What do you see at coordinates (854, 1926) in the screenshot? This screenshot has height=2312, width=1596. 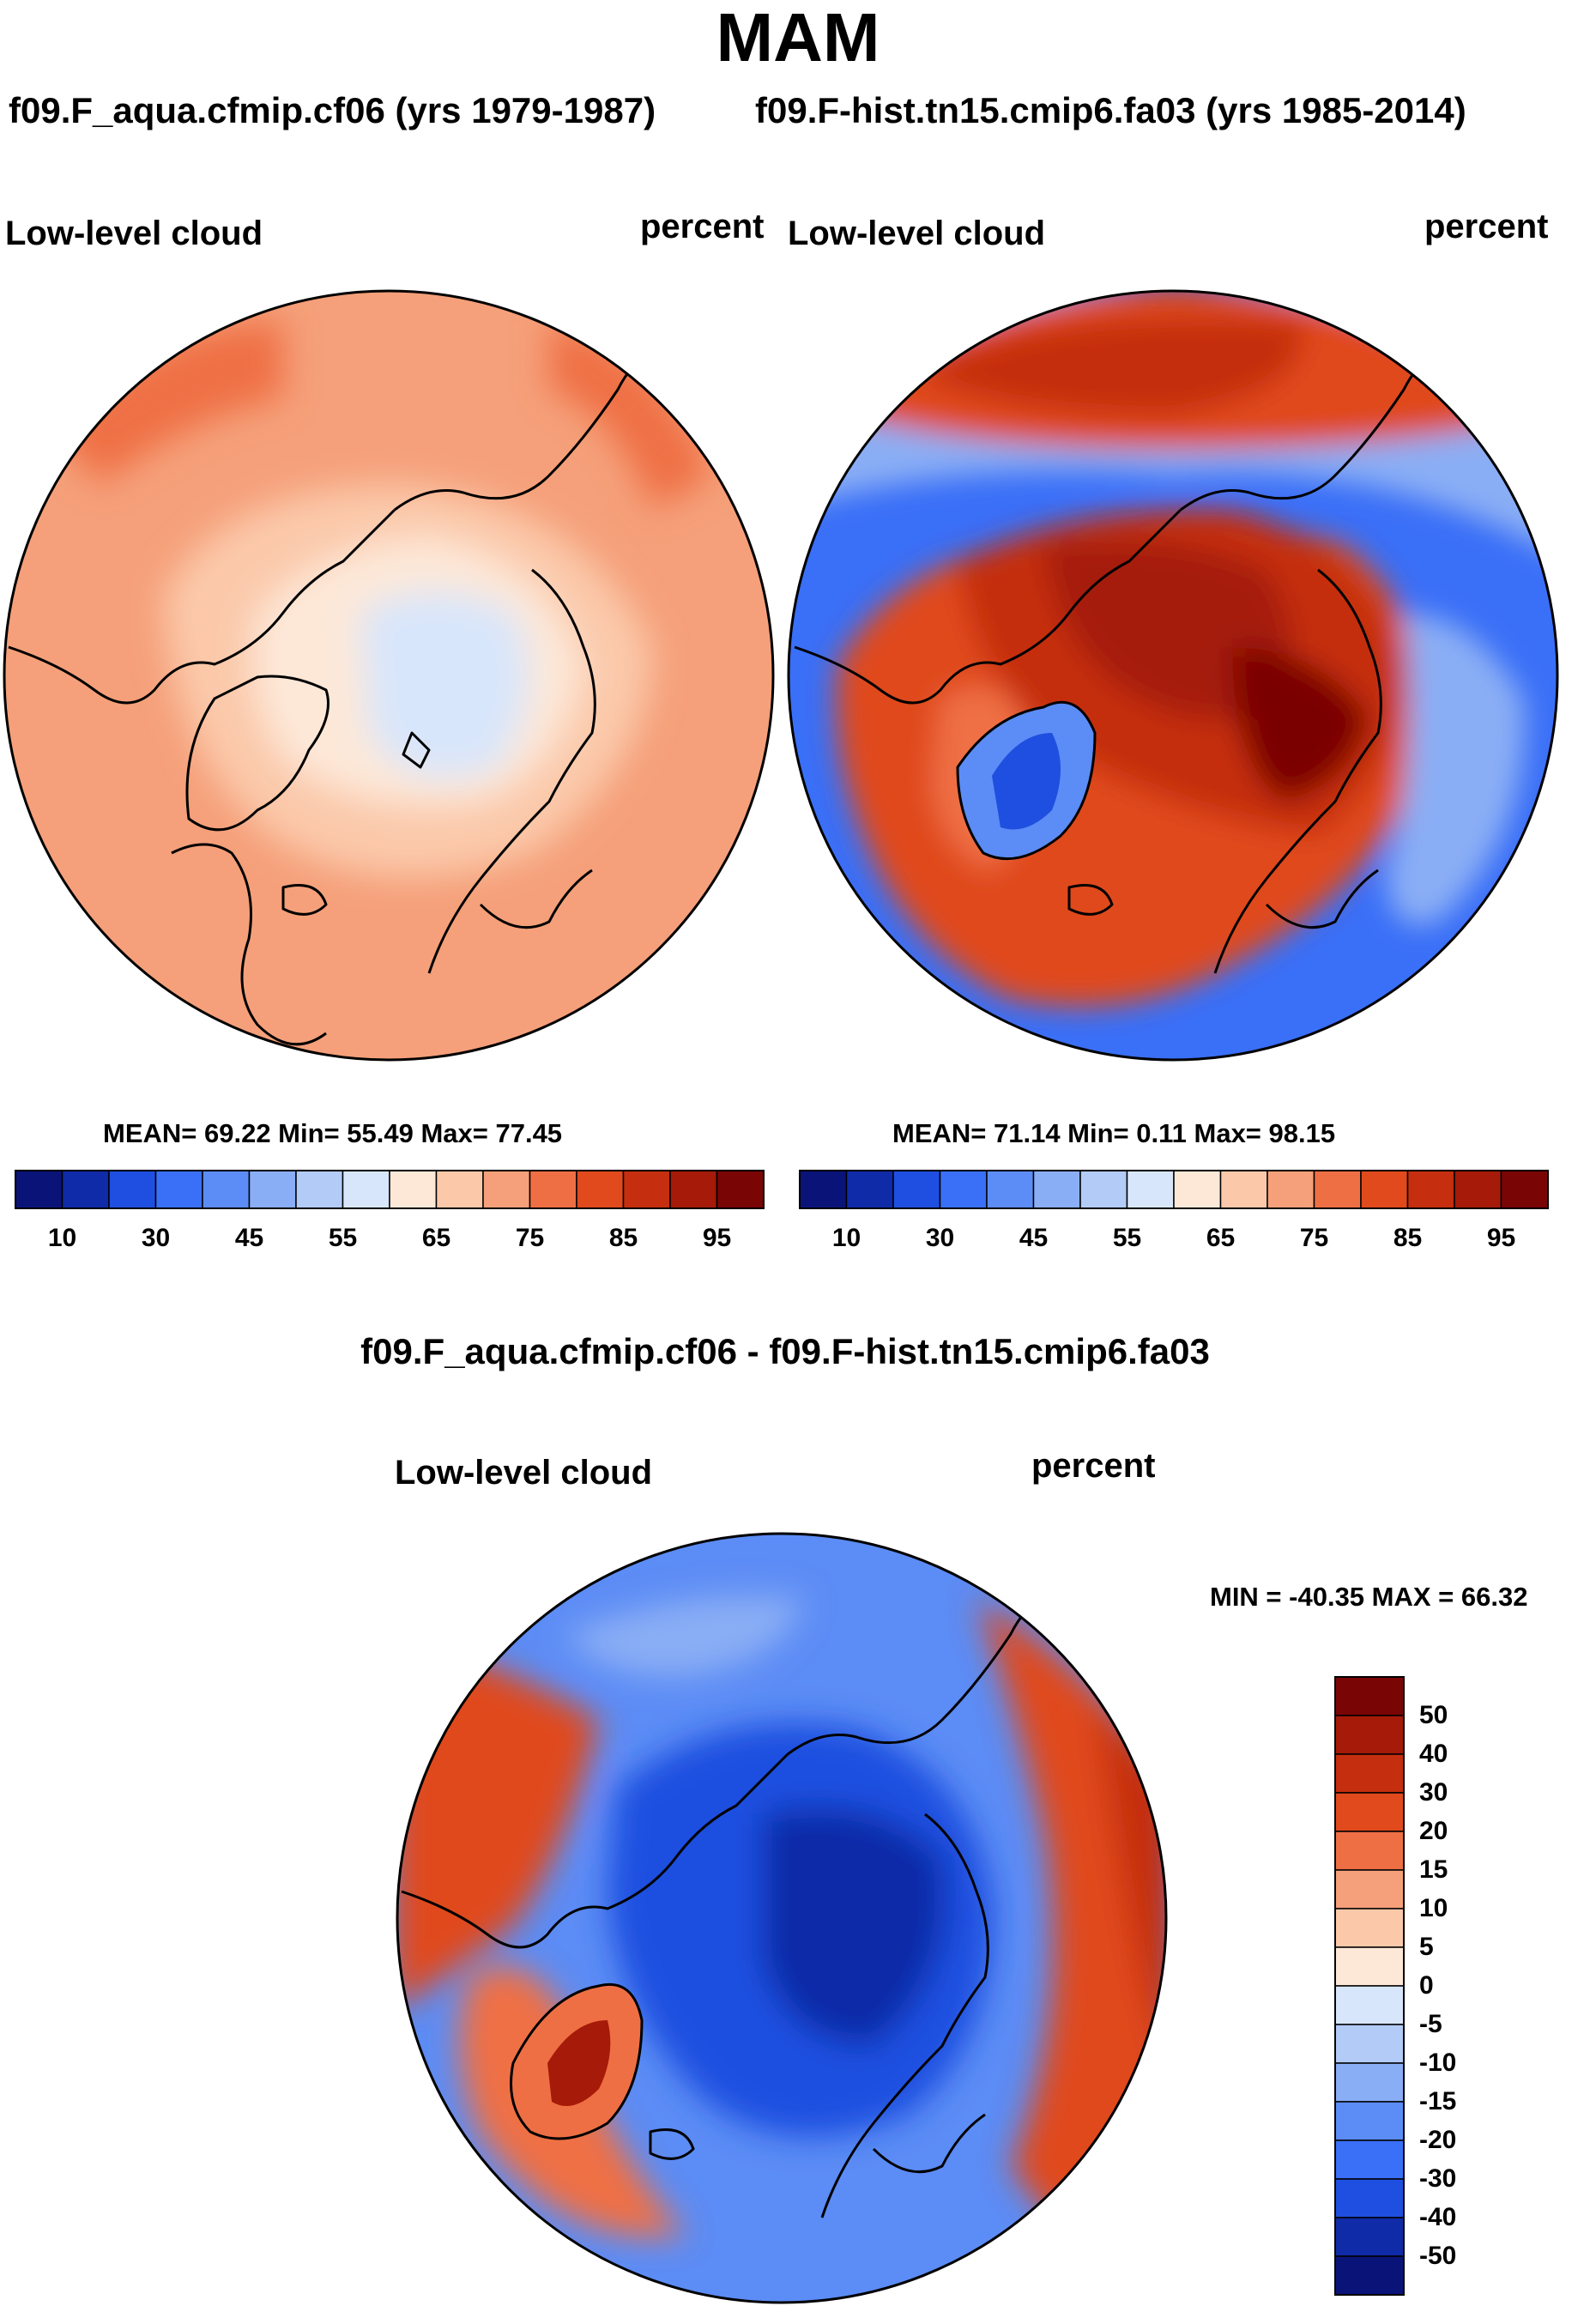 I see `diff-region-arctic-core` at bounding box center [854, 1926].